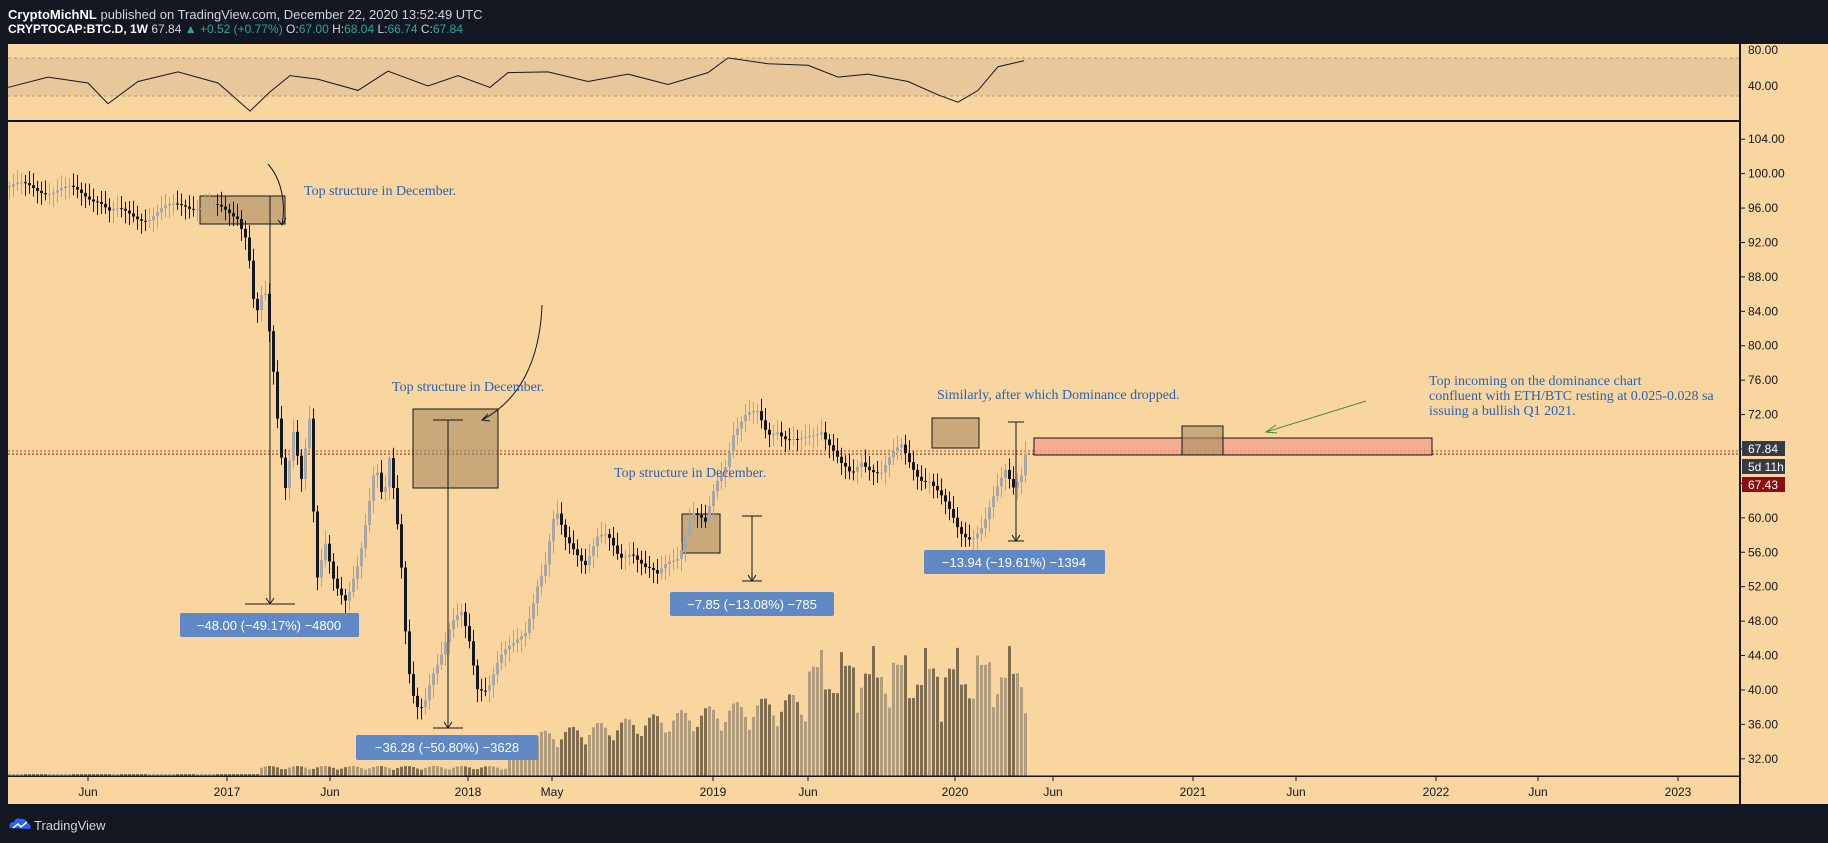 The height and width of the screenshot is (843, 1828). I want to click on measure-label-3: −7.85 (−13.08%) −785, so click(752, 604).